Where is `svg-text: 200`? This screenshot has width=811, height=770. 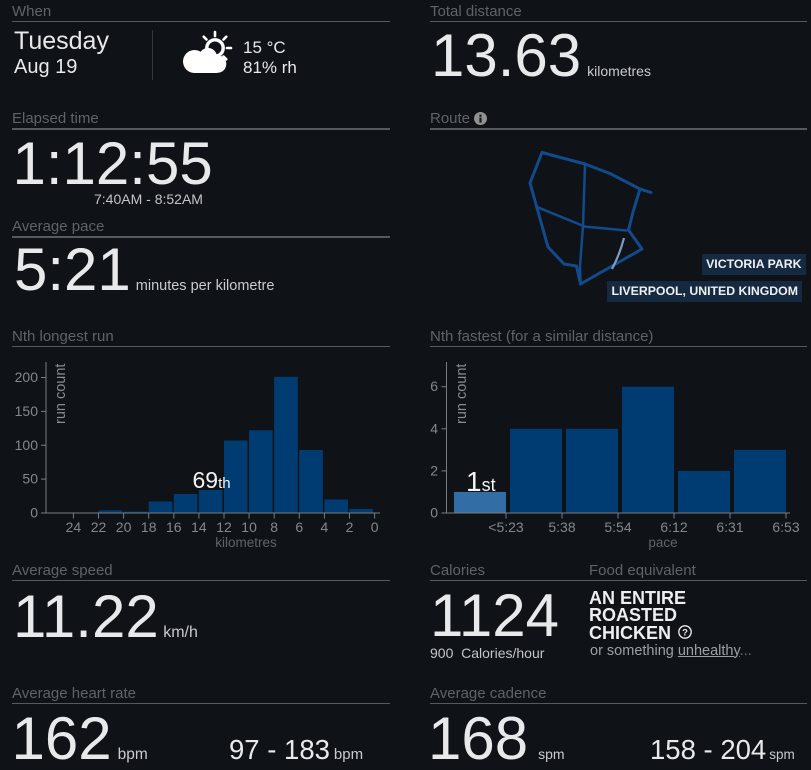 svg-text: 200 is located at coordinates (27, 377).